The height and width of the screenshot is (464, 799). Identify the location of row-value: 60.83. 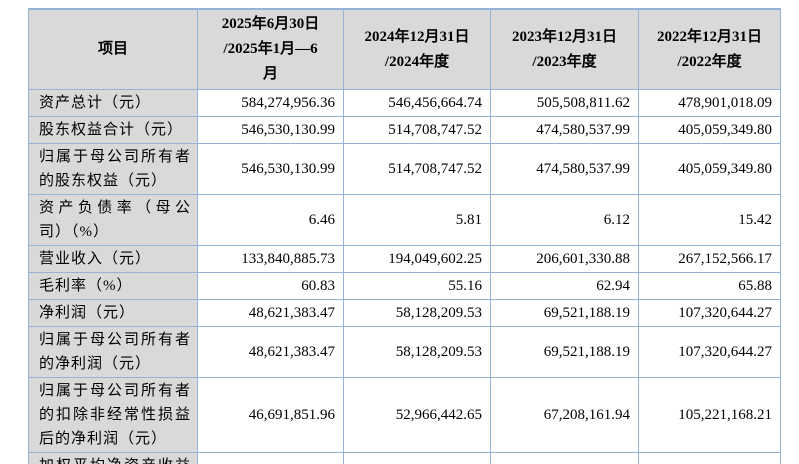
(270, 286).